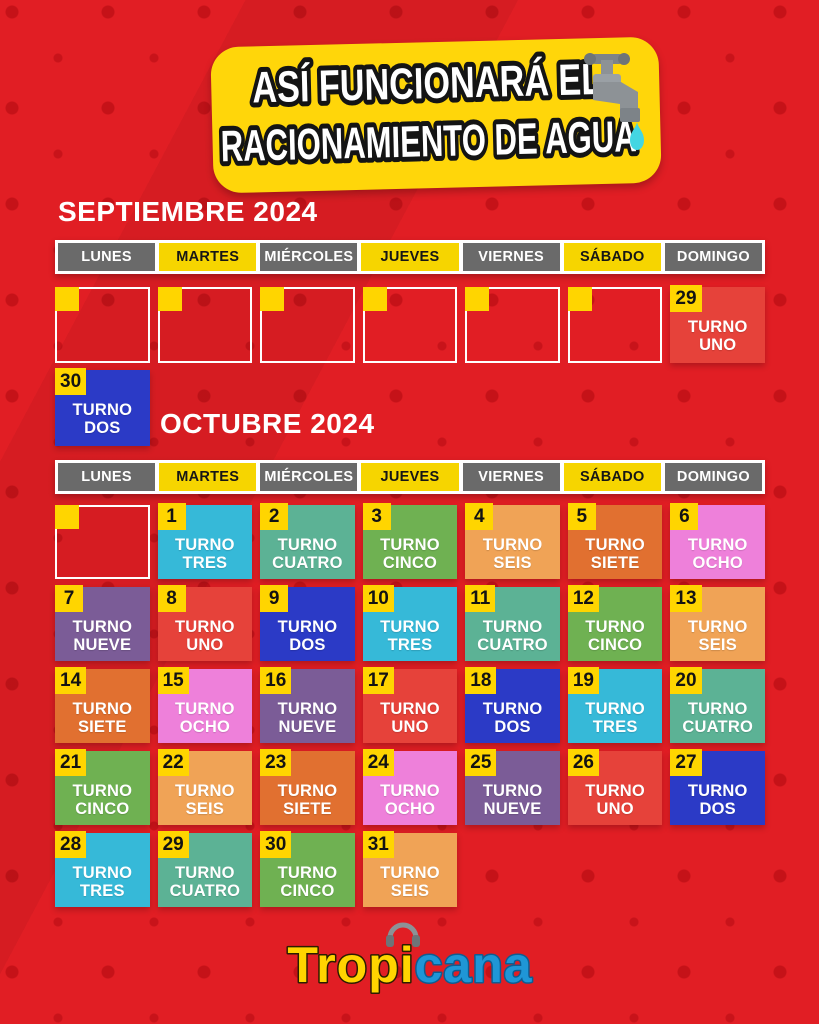 This screenshot has height=1024, width=819. What do you see at coordinates (309, 257) in the screenshot?
I see `weekday-cell: MIÉRCOLES` at bounding box center [309, 257].